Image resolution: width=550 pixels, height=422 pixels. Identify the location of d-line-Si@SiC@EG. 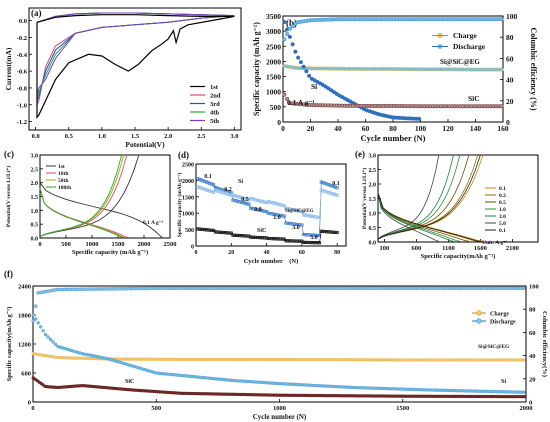
(267, 202).